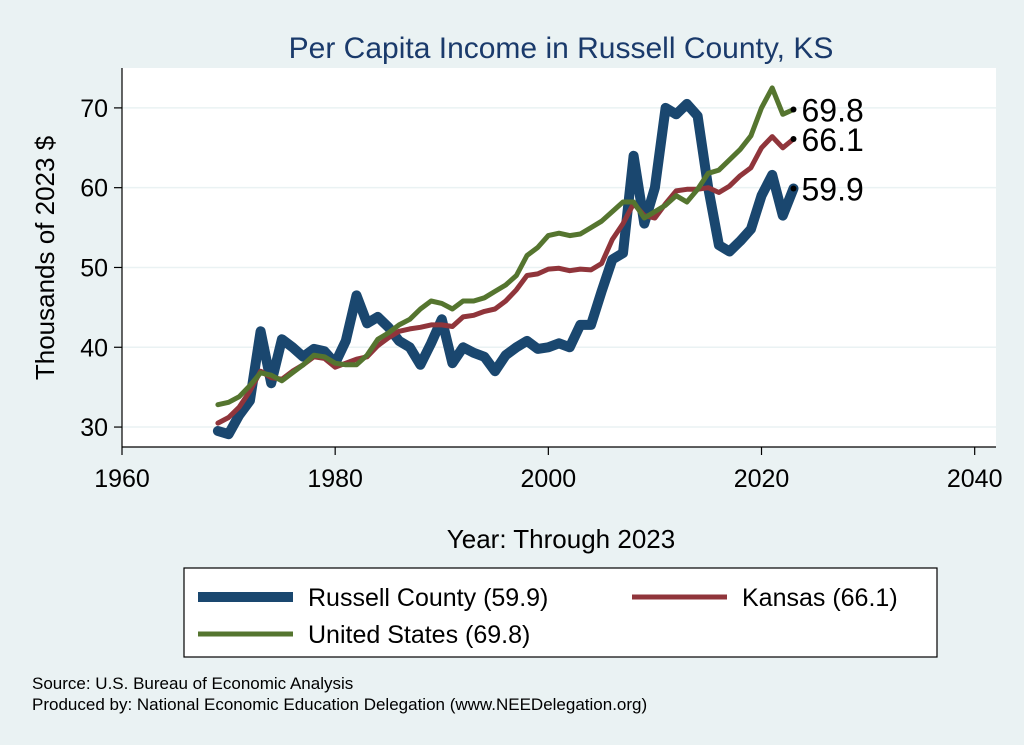 This screenshot has height=745, width=1024. I want to click on x-tick-label-2040: 2040, so click(975, 479).